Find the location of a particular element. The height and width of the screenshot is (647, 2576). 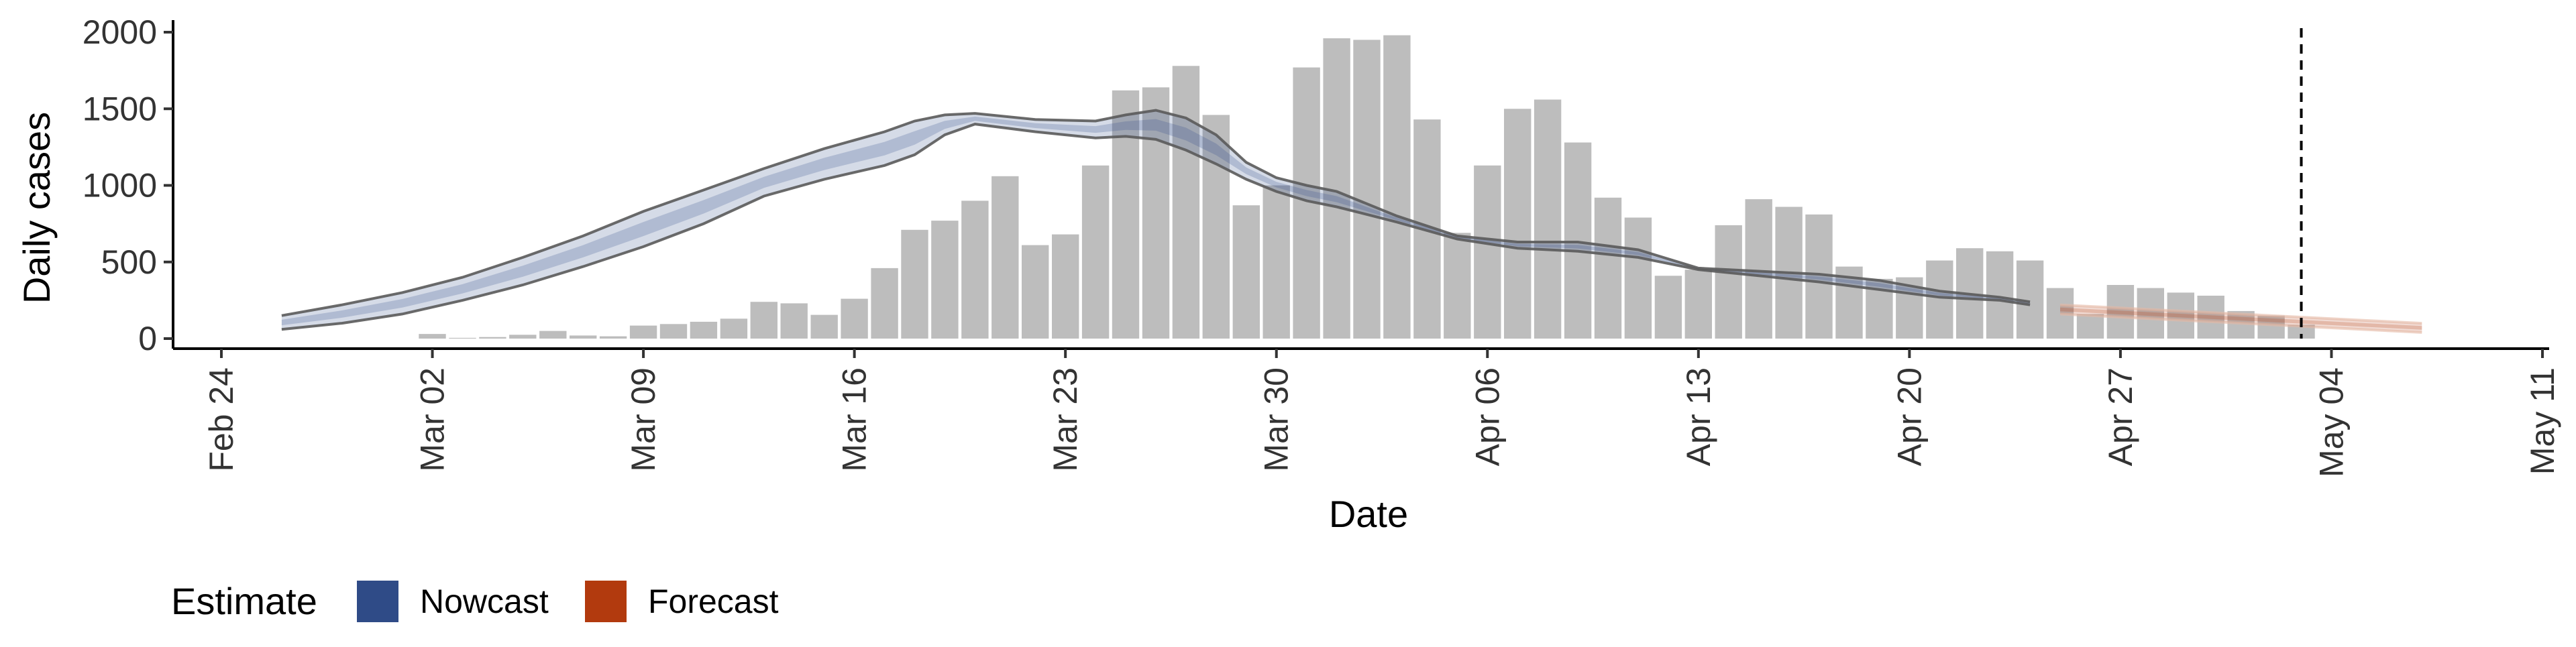

forecast-lower-line is located at coordinates (2240, 323).